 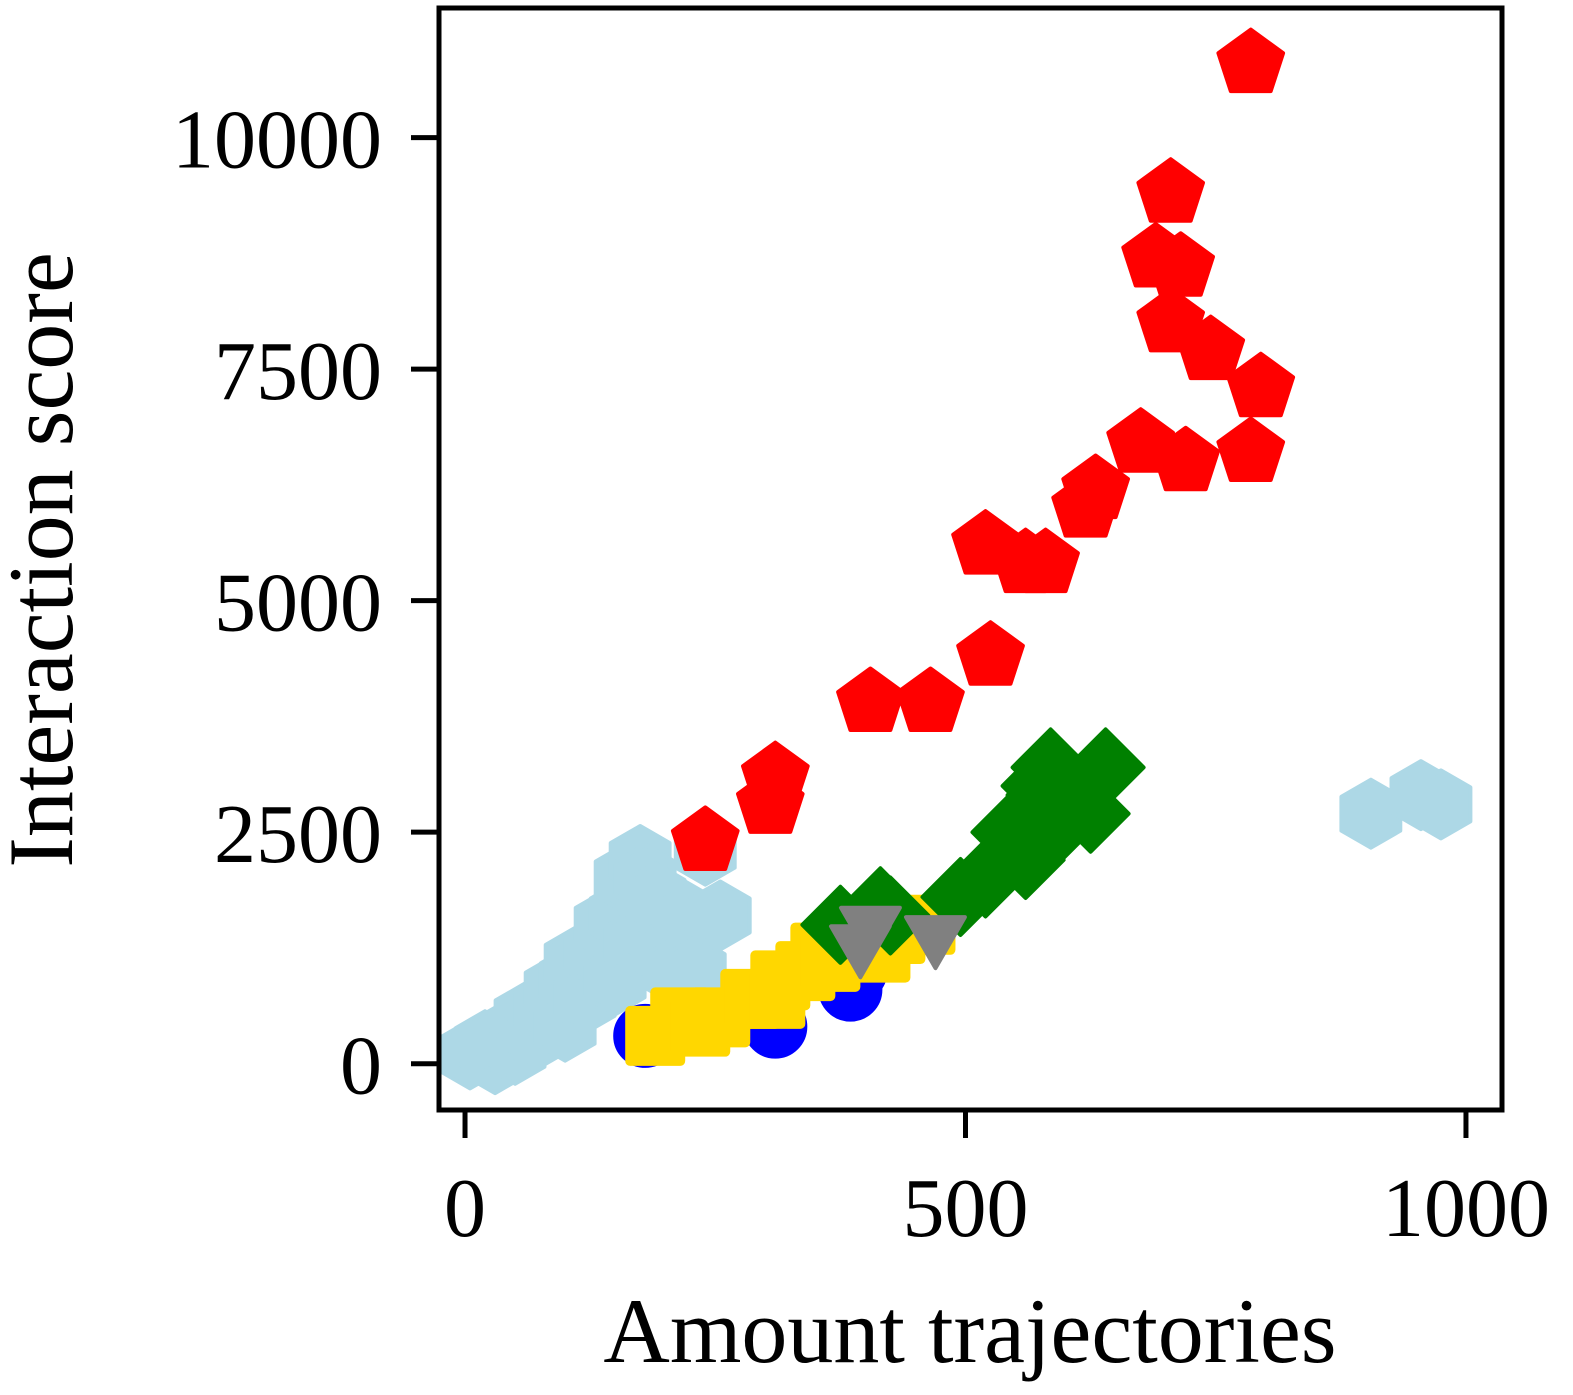 What do you see at coordinates (298, 834) in the screenshot?
I see `y-tick-label: 2500` at bounding box center [298, 834].